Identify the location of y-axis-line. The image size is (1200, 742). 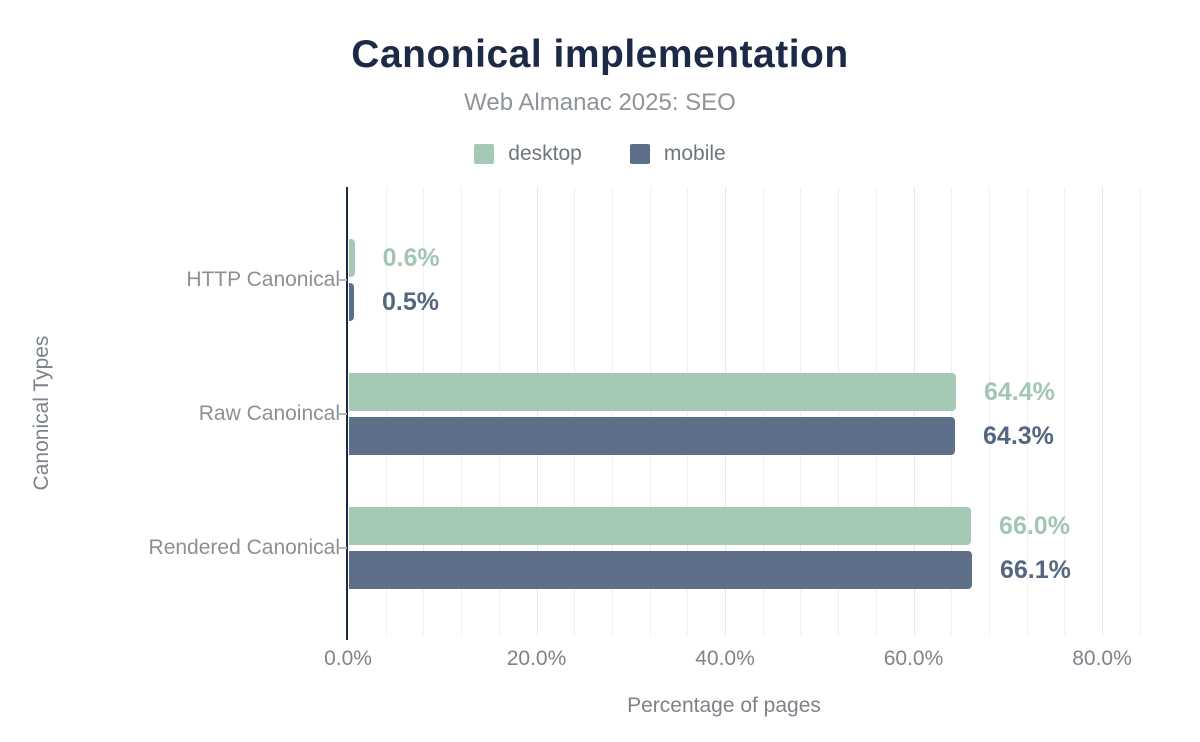
(347, 413).